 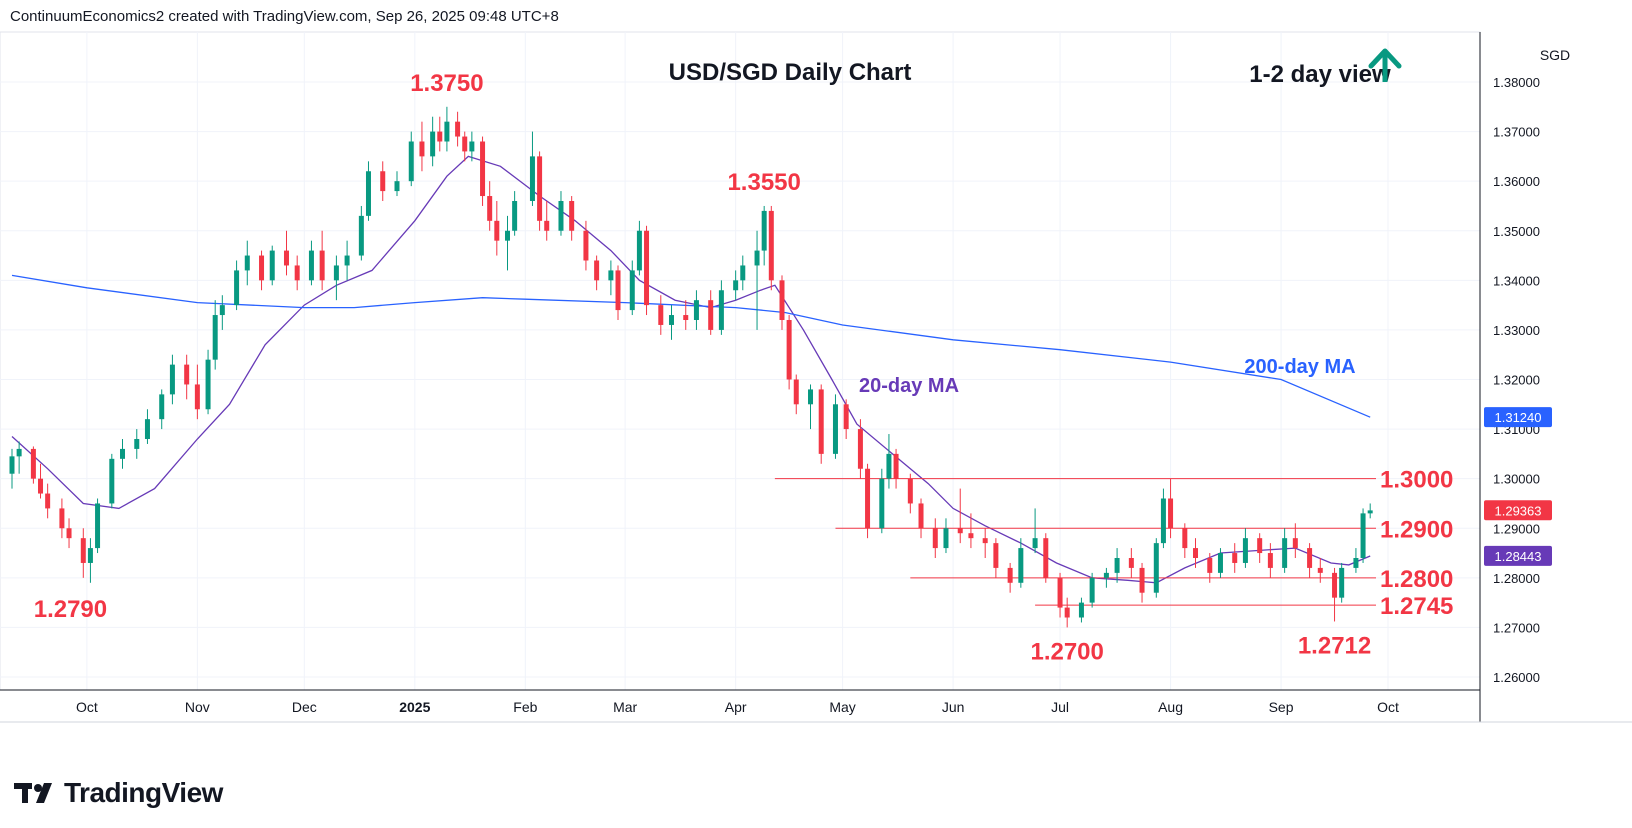 What do you see at coordinates (446, 83) in the screenshot?
I see `price-annotation: 1.3750` at bounding box center [446, 83].